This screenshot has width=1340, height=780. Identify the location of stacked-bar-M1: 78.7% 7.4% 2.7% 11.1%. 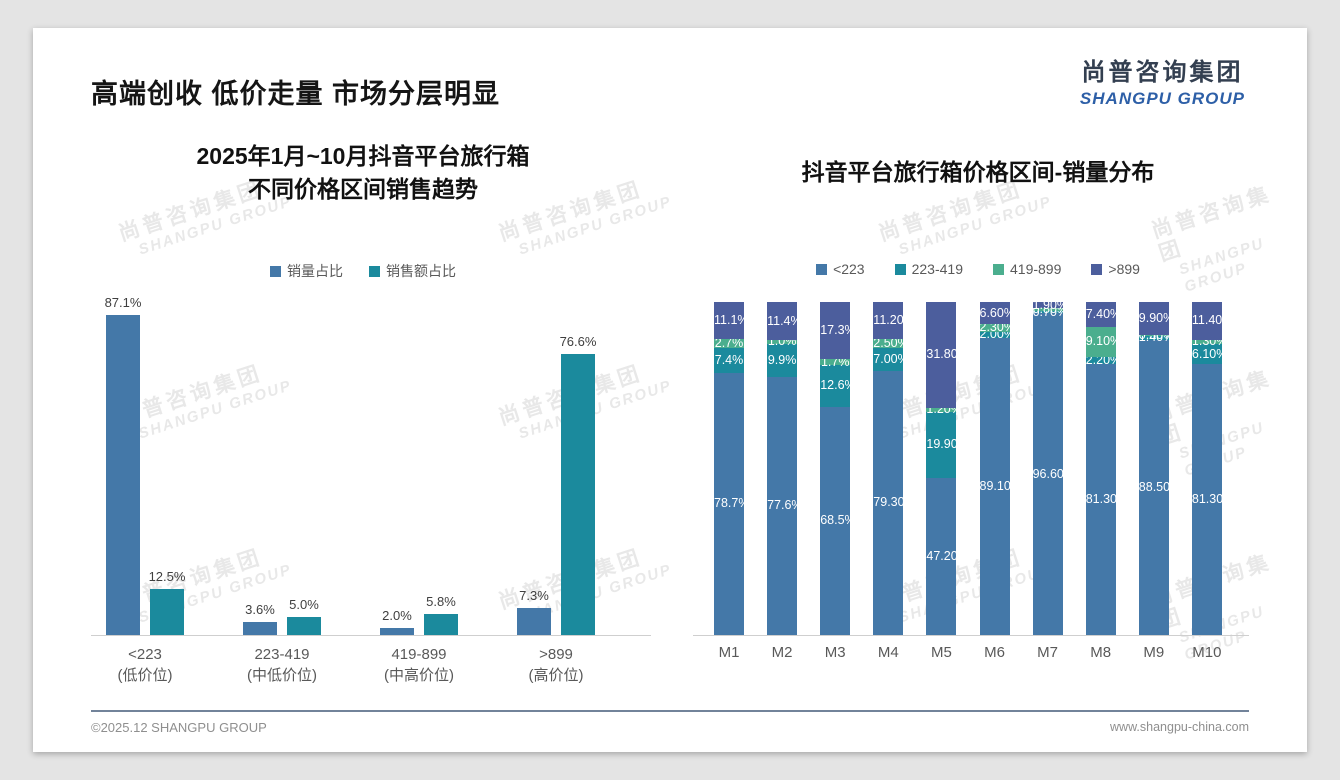
(729, 468).